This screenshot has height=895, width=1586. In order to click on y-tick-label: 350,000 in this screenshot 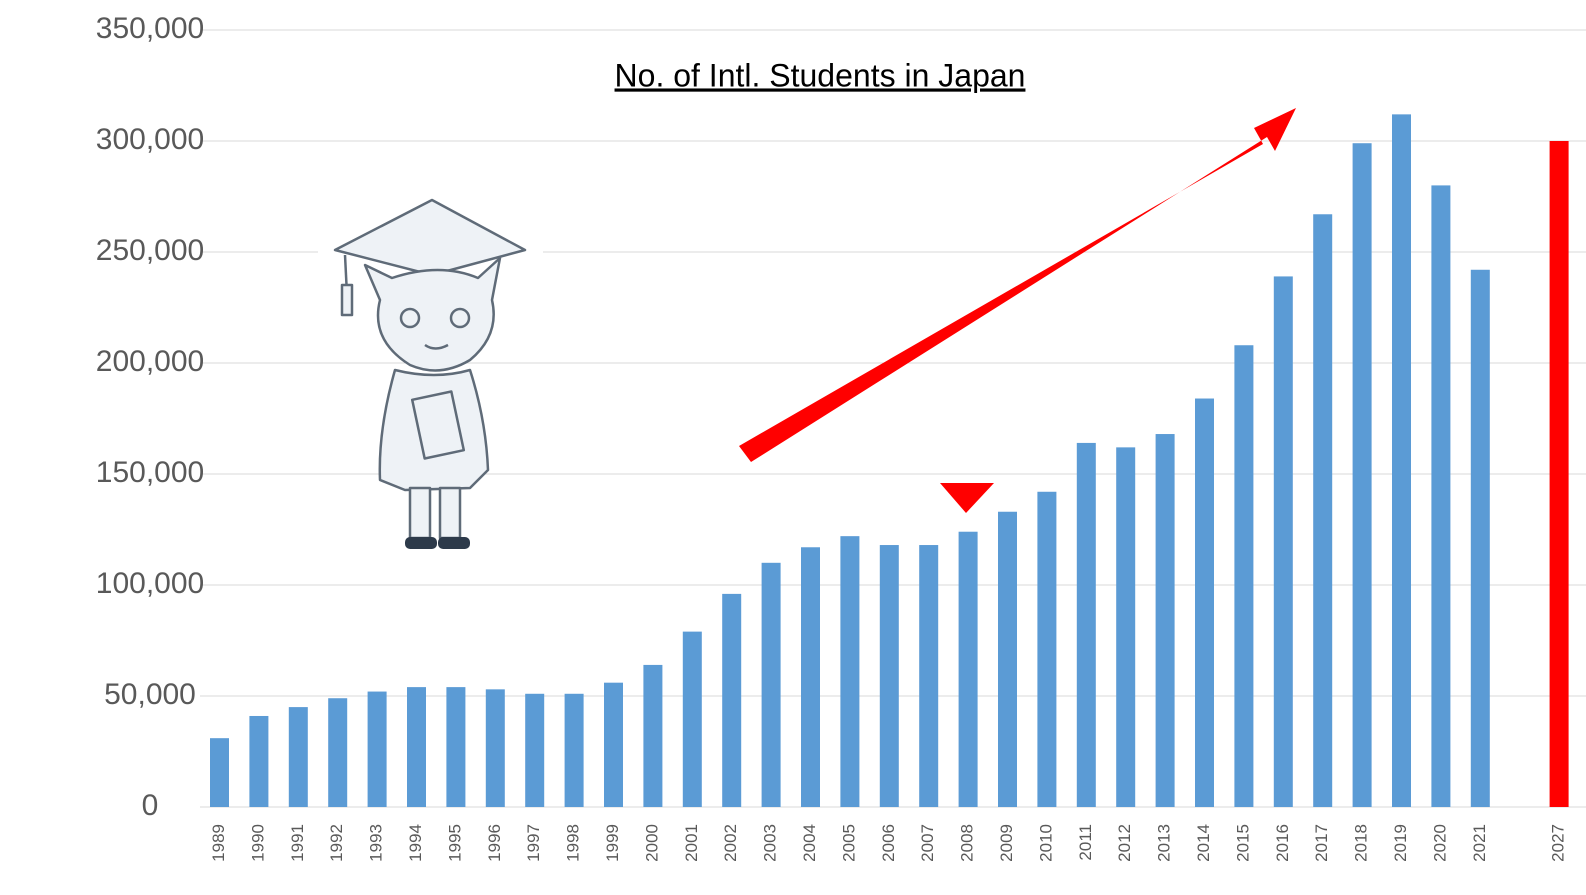, I will do `click(150, 28)`.